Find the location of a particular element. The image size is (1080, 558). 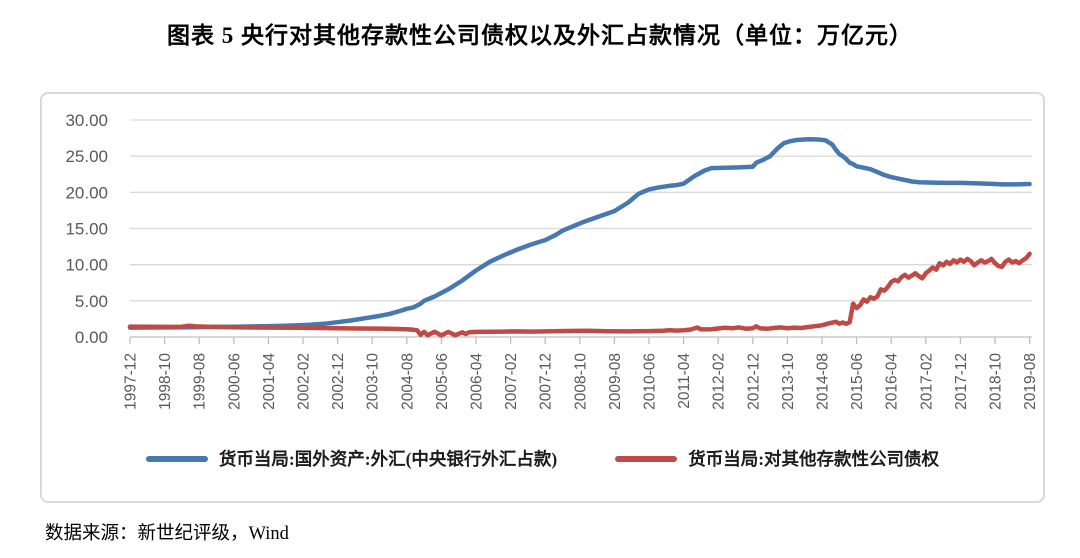

x-tick-label: 2017-02 is located at coordinates (926, 381).